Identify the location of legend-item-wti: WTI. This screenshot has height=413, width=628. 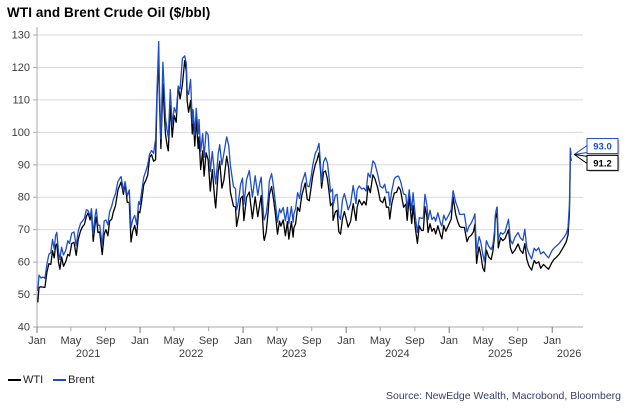
(25, 380).